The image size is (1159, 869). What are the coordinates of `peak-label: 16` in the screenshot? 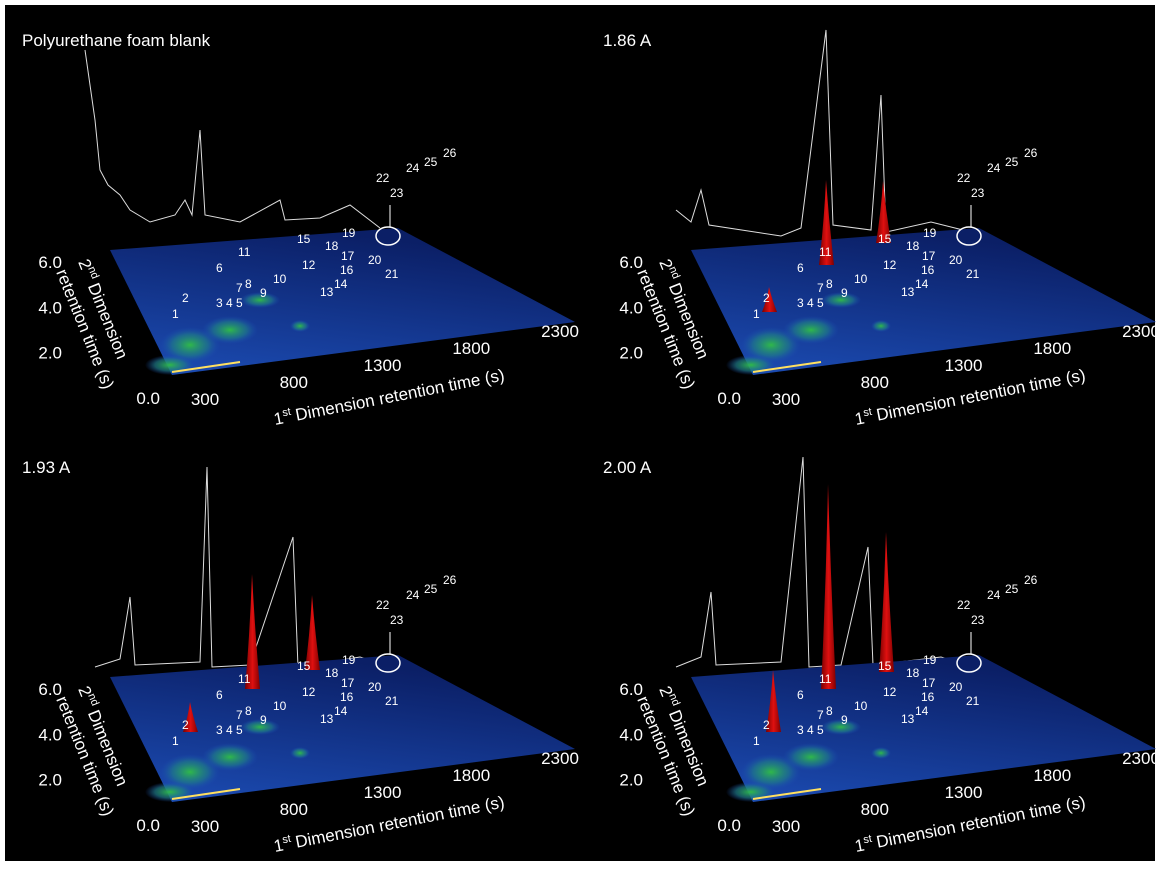 It's located at (928, 270).